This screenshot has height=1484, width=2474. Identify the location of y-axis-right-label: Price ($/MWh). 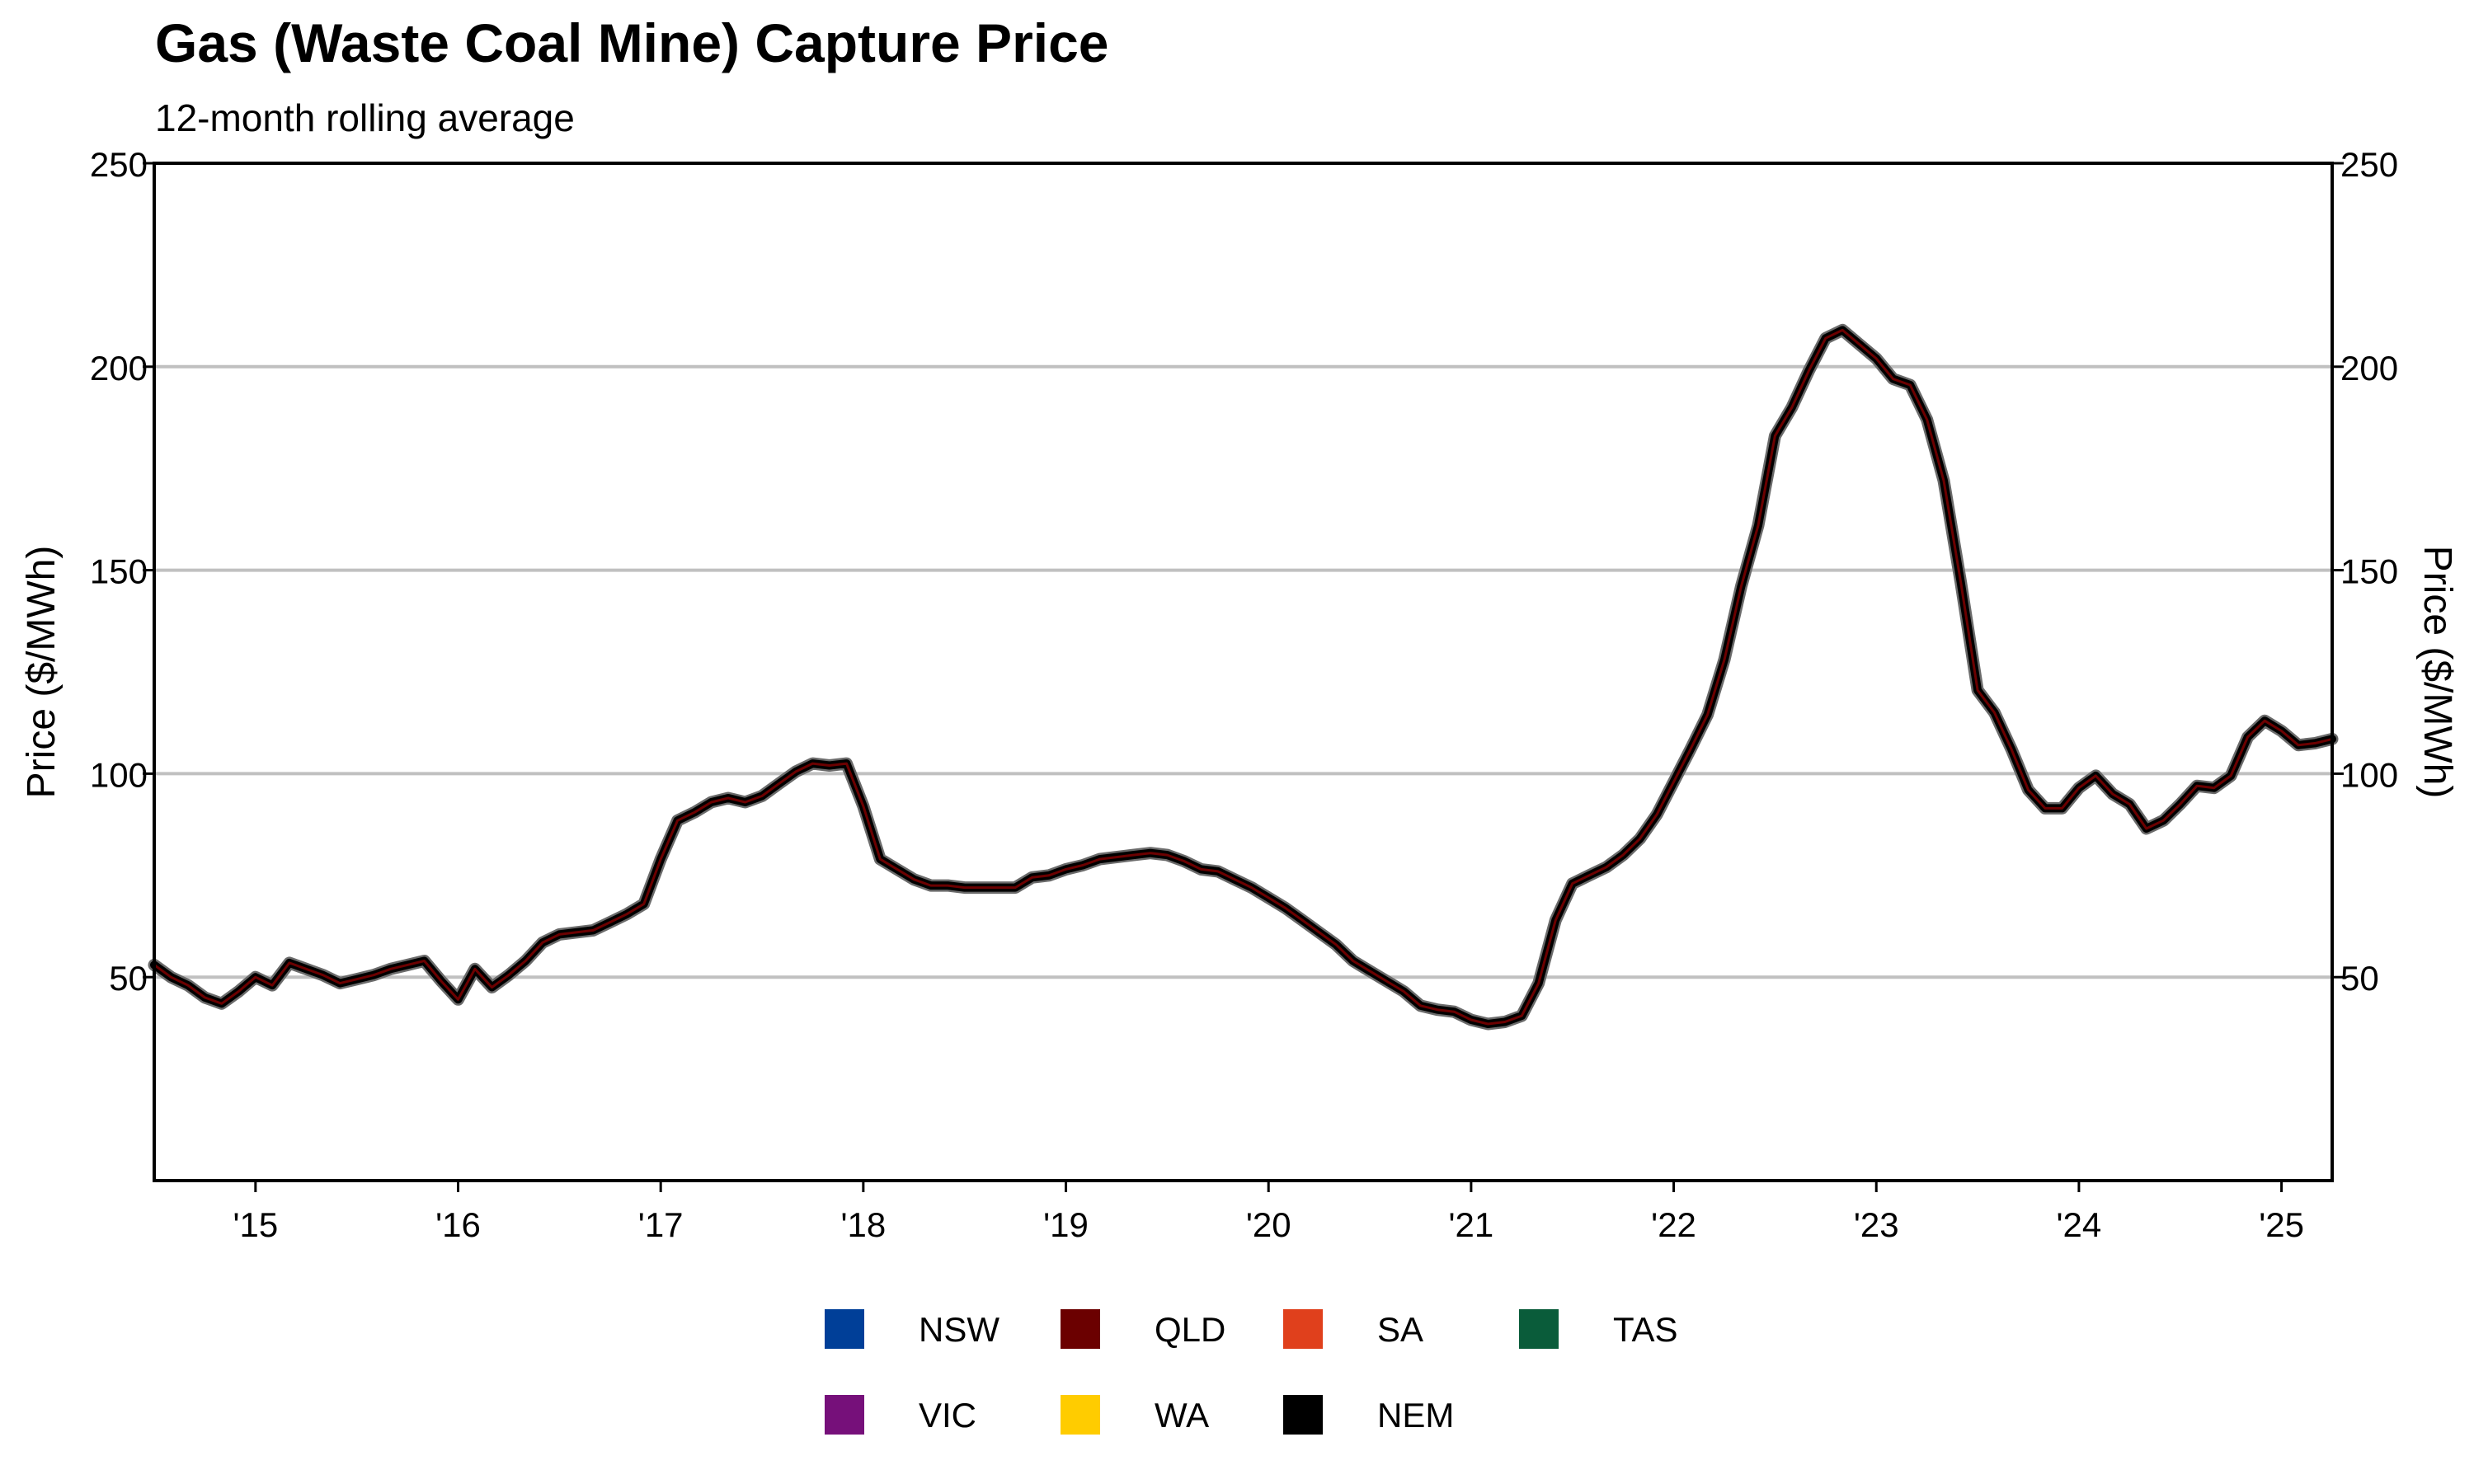
(2437, 672).